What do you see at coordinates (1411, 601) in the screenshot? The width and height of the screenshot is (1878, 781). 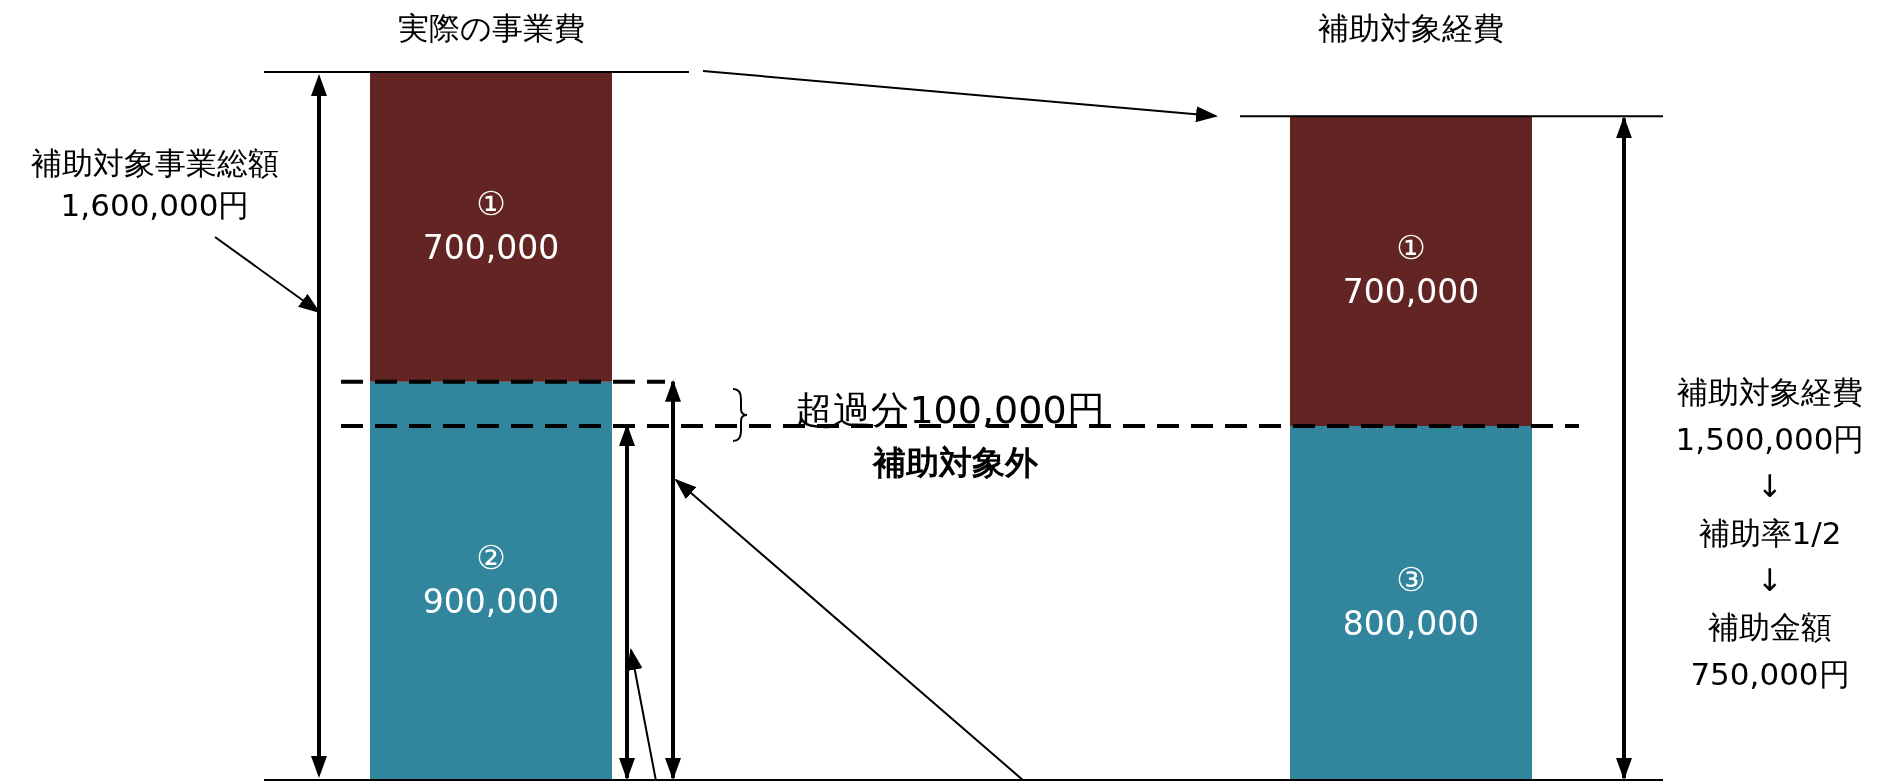 I see `data-label: ③ 800,000` at bounding box center [1411, 601].